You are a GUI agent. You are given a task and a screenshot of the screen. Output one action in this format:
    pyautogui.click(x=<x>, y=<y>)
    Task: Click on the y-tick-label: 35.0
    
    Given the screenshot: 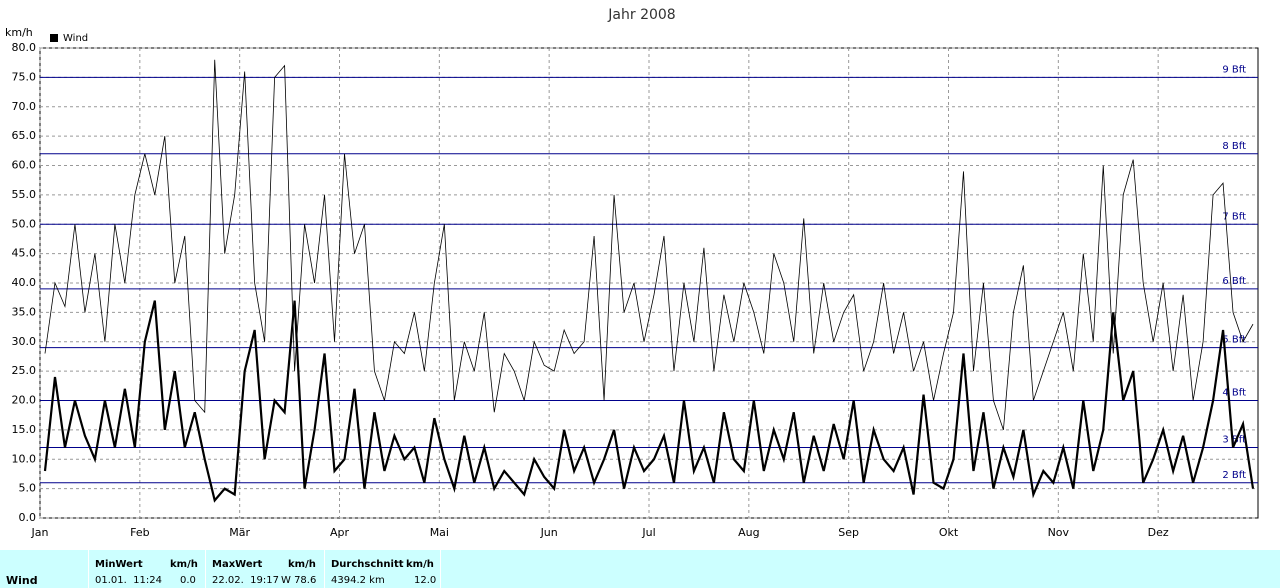 What is the action you would take?
    pyautogui.click(x=24, y=311)
    